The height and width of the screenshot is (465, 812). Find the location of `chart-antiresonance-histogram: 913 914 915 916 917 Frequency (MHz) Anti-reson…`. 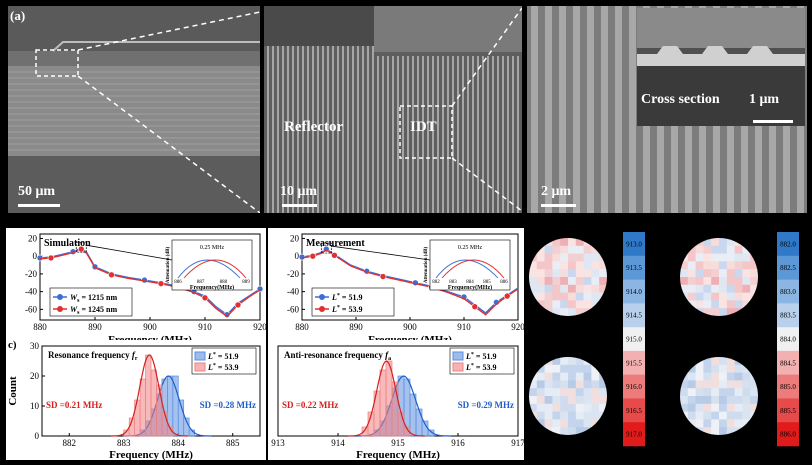

chart-antiresonance-histogram: 913 914 915 916 917 Frequency (MHz) Anti-reson… is located at coordinates (396, 400).